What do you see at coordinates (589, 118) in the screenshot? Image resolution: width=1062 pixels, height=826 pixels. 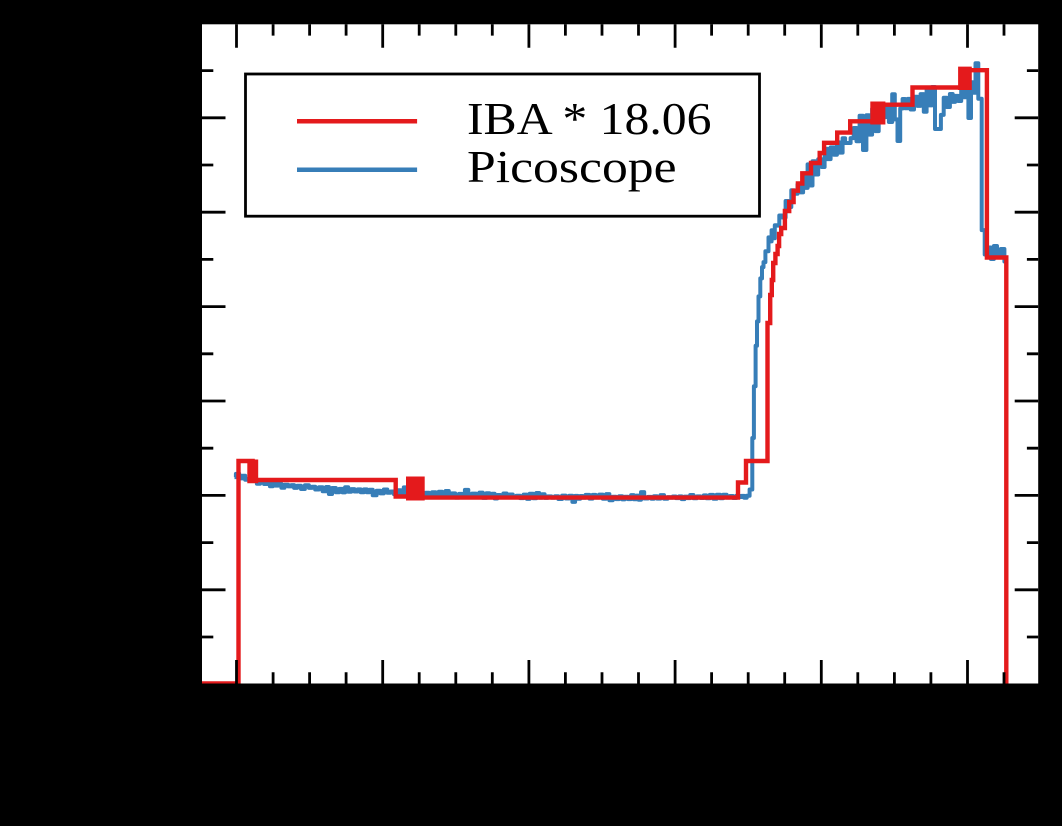 I see `svg-text: IBA * 18.06` at bounding box center [589, 118].